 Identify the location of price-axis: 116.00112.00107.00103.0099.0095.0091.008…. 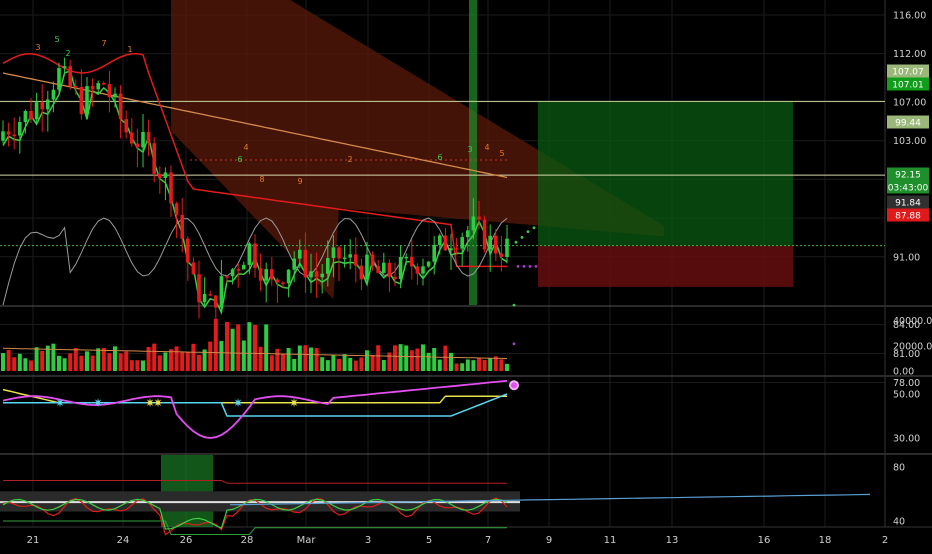
(908, 200).